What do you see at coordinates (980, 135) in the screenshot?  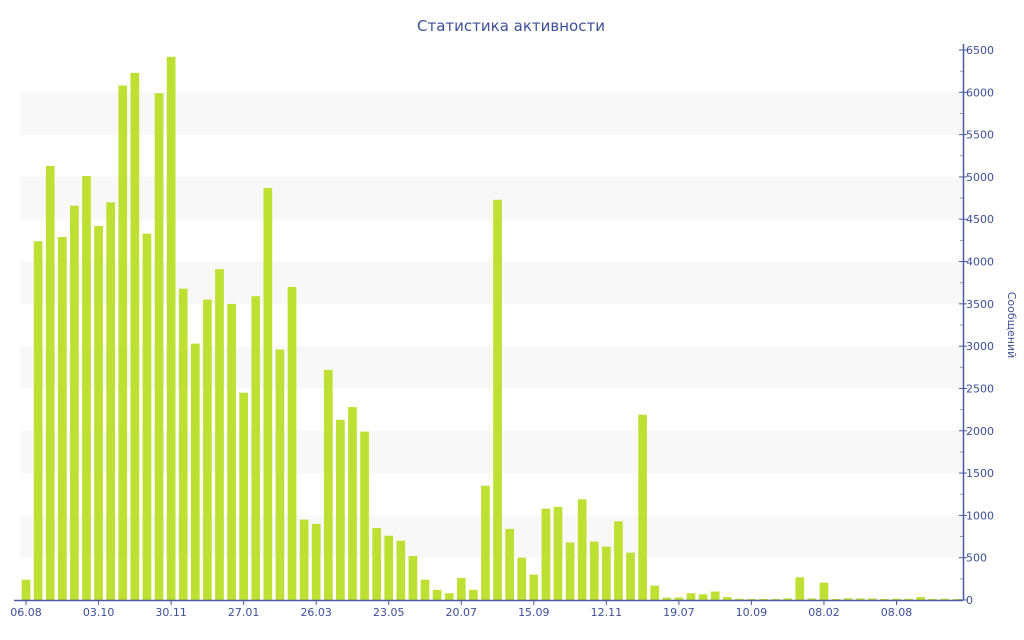 I see `y-tick-label: 5500` at bounding box center [980, 135].